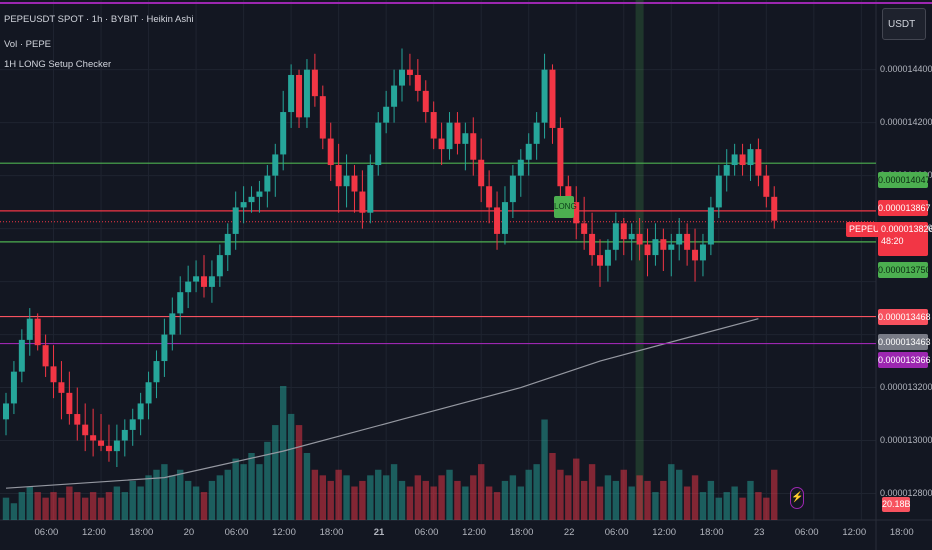 Image resolution: width=932 pixels, height=550 pixels. I want to click on currency-button: USDT, so click(904, 24).